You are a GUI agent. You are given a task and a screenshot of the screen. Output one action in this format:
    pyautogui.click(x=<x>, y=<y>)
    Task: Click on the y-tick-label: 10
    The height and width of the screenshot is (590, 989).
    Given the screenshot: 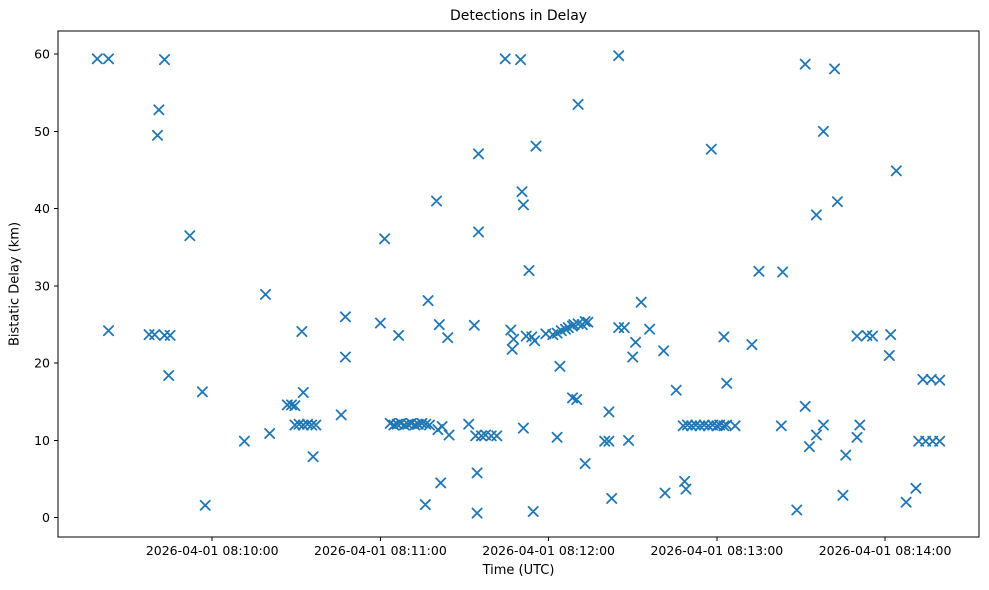 What is the action you would take?
    pyautogui.click(x=42, y=440)
    